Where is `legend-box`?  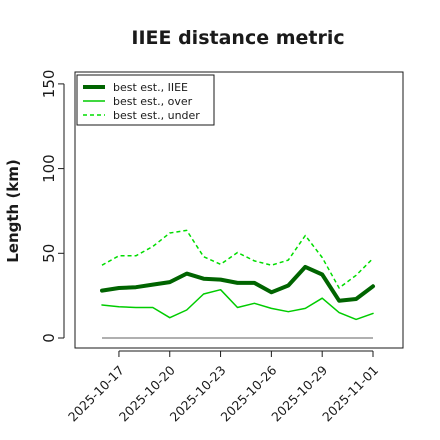 legend-box is located at coordinates (145, 100).